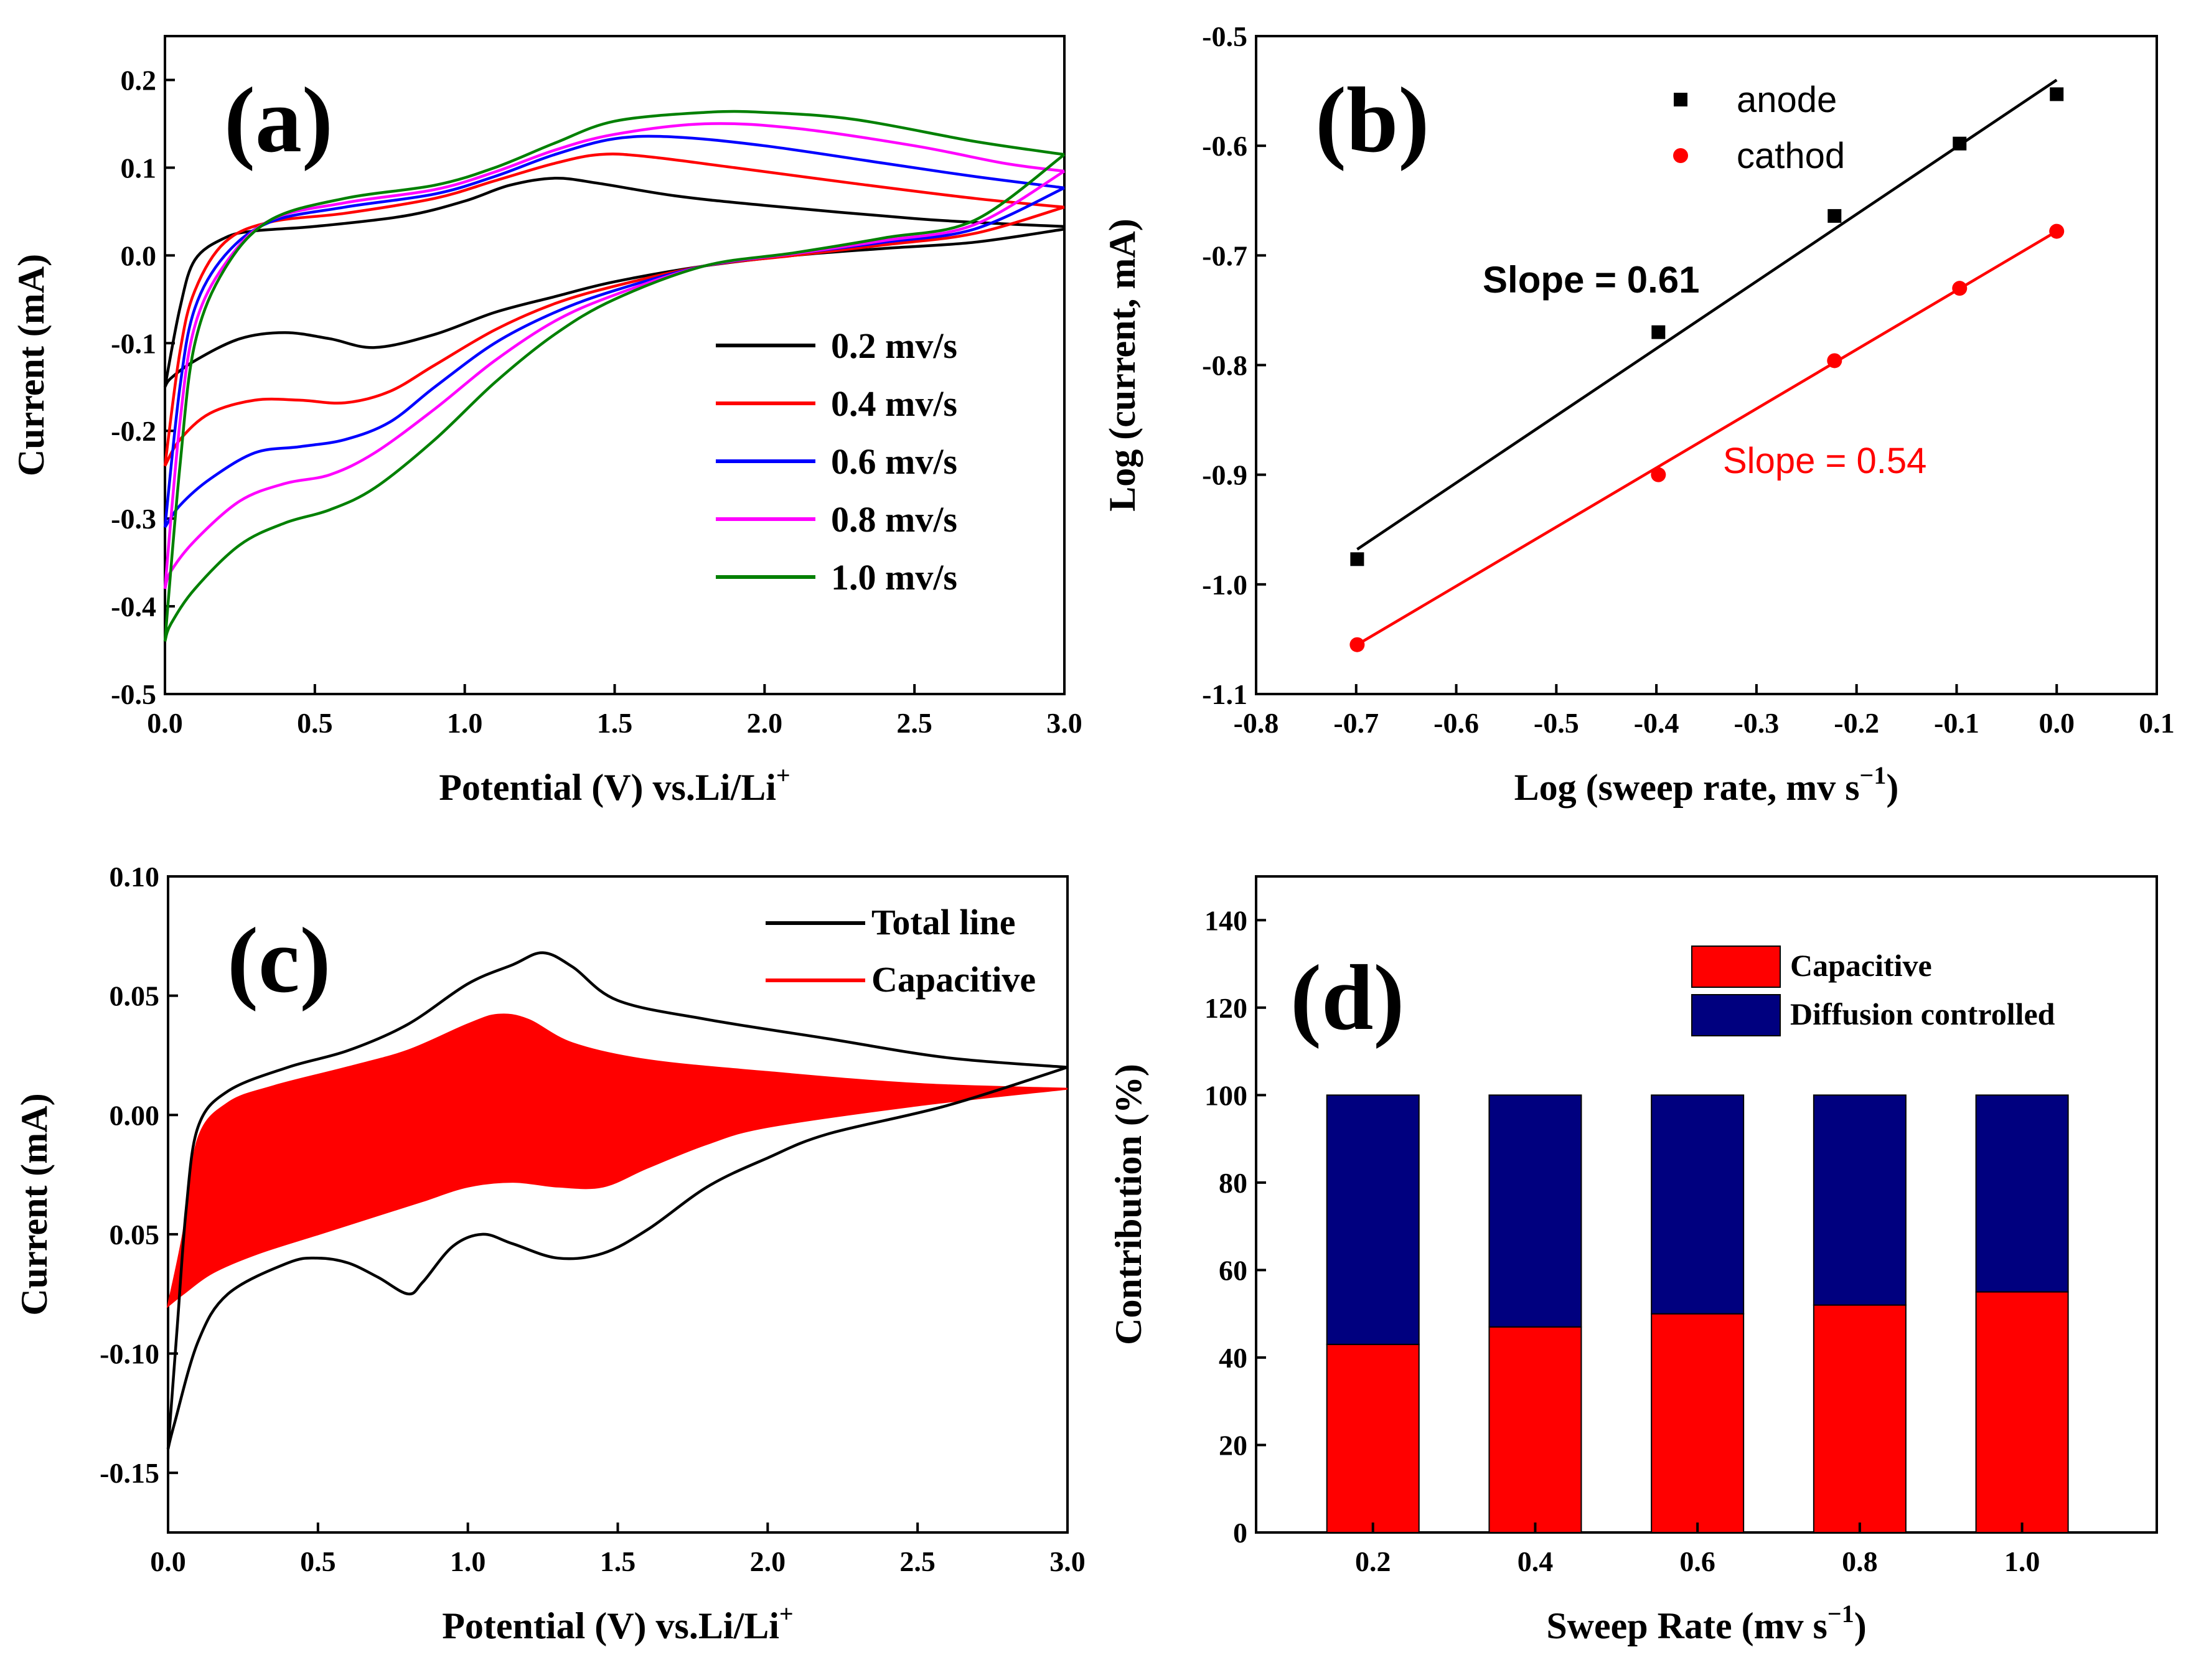  I want to click on cv-cathodic-0-8-mv-s, so click(614, 380).